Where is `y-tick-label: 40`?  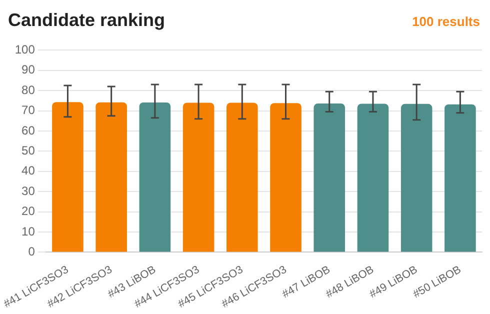
y-tick-label: 40 is located at coordinates (29, 171).